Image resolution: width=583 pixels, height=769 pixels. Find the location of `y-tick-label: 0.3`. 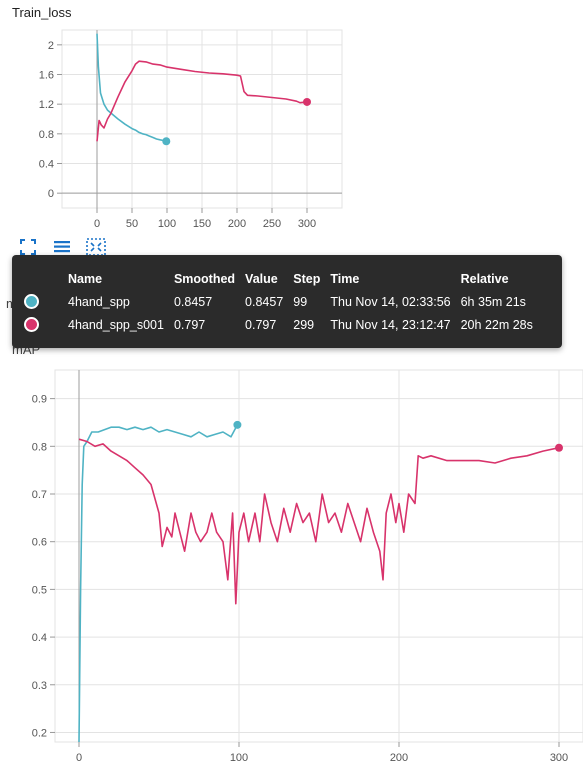

y-tick-label: 0.3 is located at coordinates (39, 686).